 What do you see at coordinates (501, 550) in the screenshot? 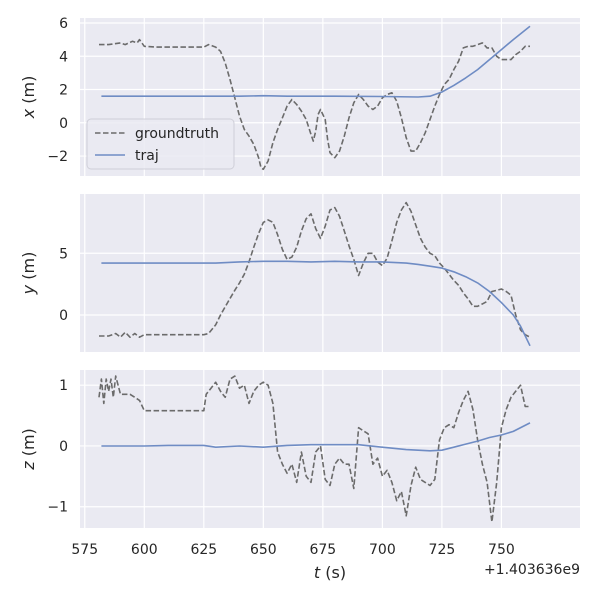
I see `x-tick-label: 750` at bounding box center [501, 550].